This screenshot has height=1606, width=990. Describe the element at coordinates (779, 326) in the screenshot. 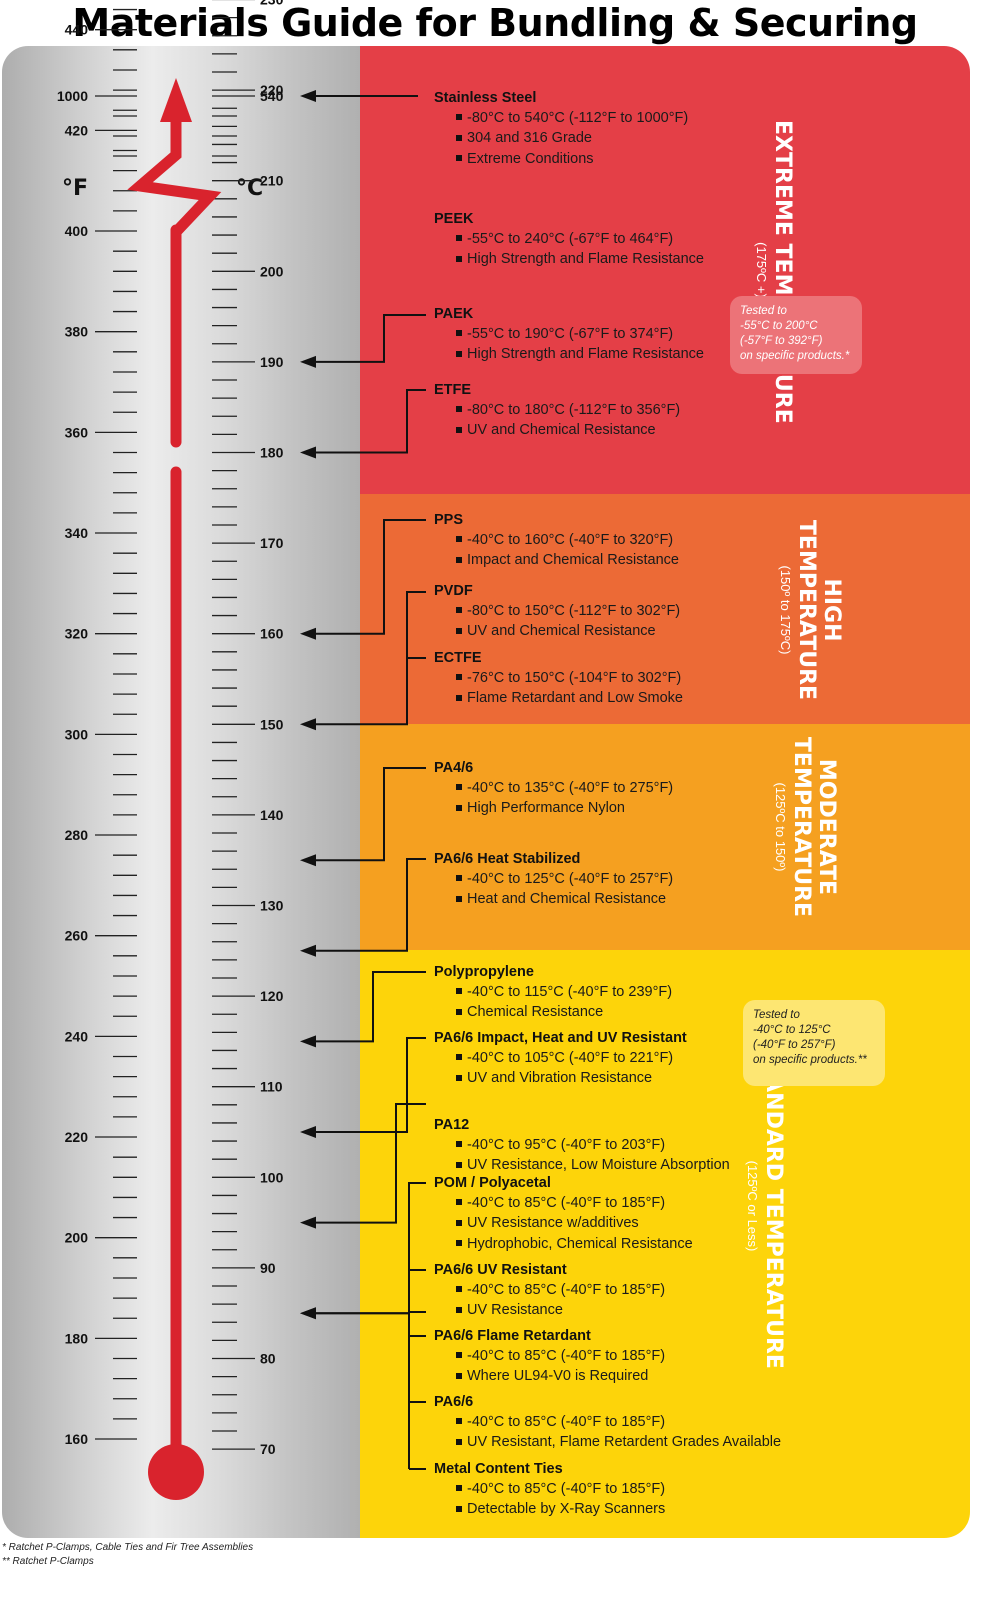

I see `callout-line: -55°C to 200°C` at that location.